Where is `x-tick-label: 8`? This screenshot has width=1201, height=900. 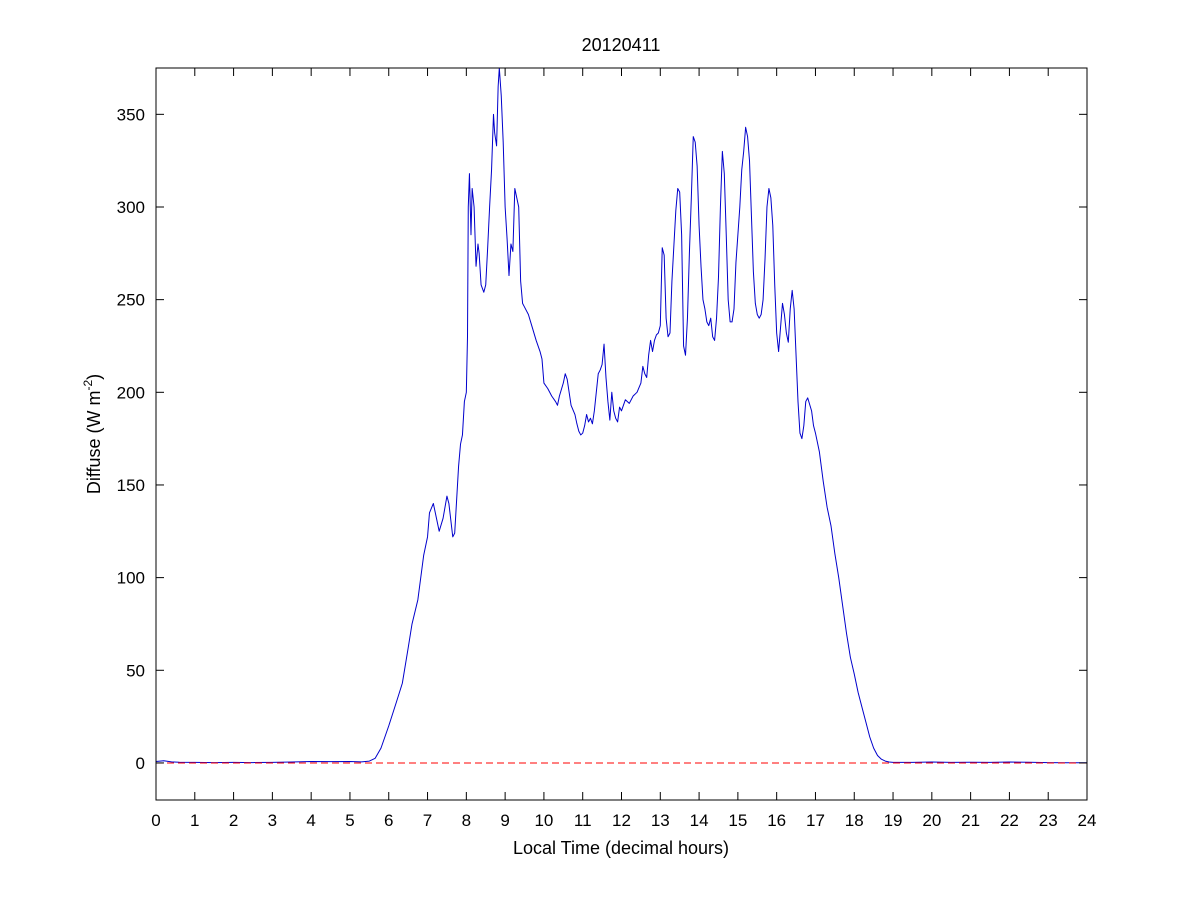
x-tick-label: 8 is located at coordinates (466, 820).